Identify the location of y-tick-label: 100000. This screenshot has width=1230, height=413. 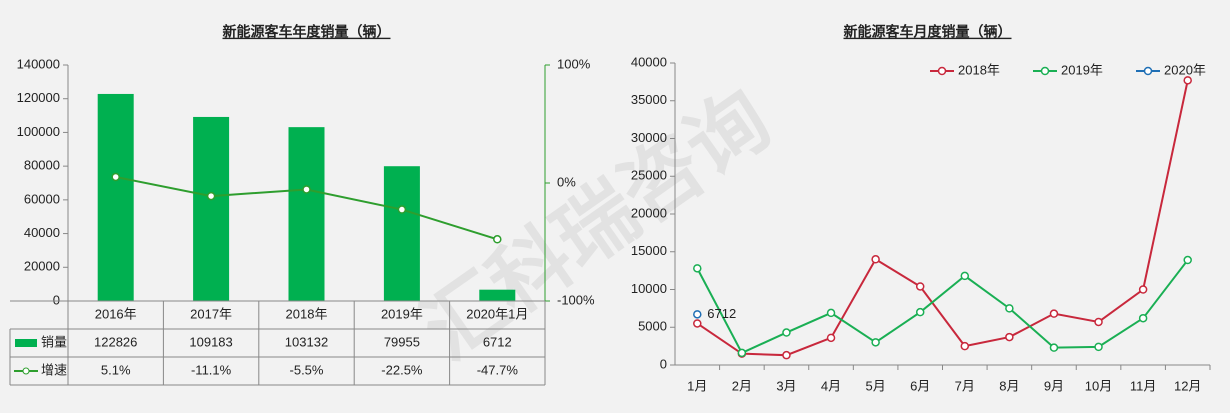
(38, 131).